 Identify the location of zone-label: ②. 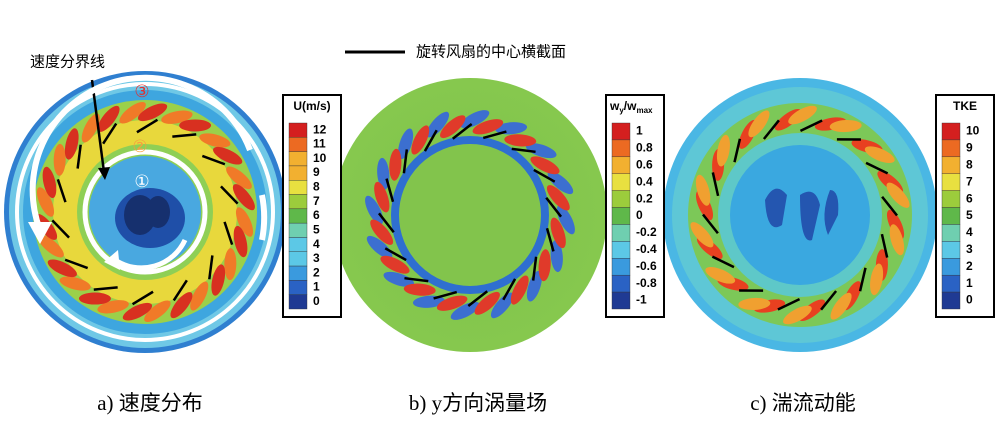
(139, 147).